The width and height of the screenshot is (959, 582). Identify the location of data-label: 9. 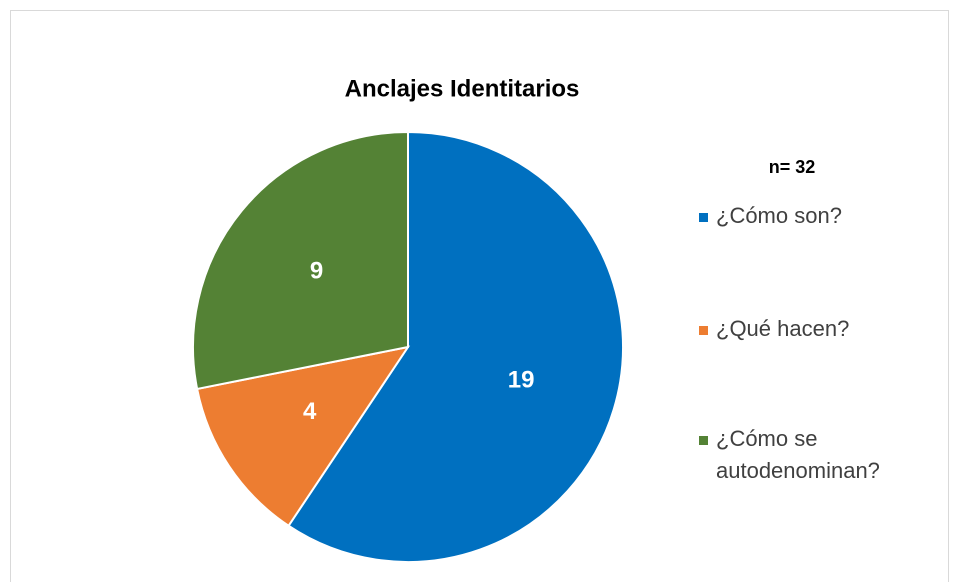
(316, 270).